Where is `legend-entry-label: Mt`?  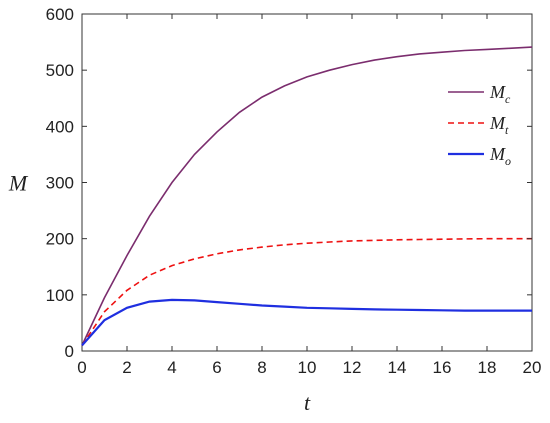
legend-entry-label: Mt is located at coordinates (499, 125).